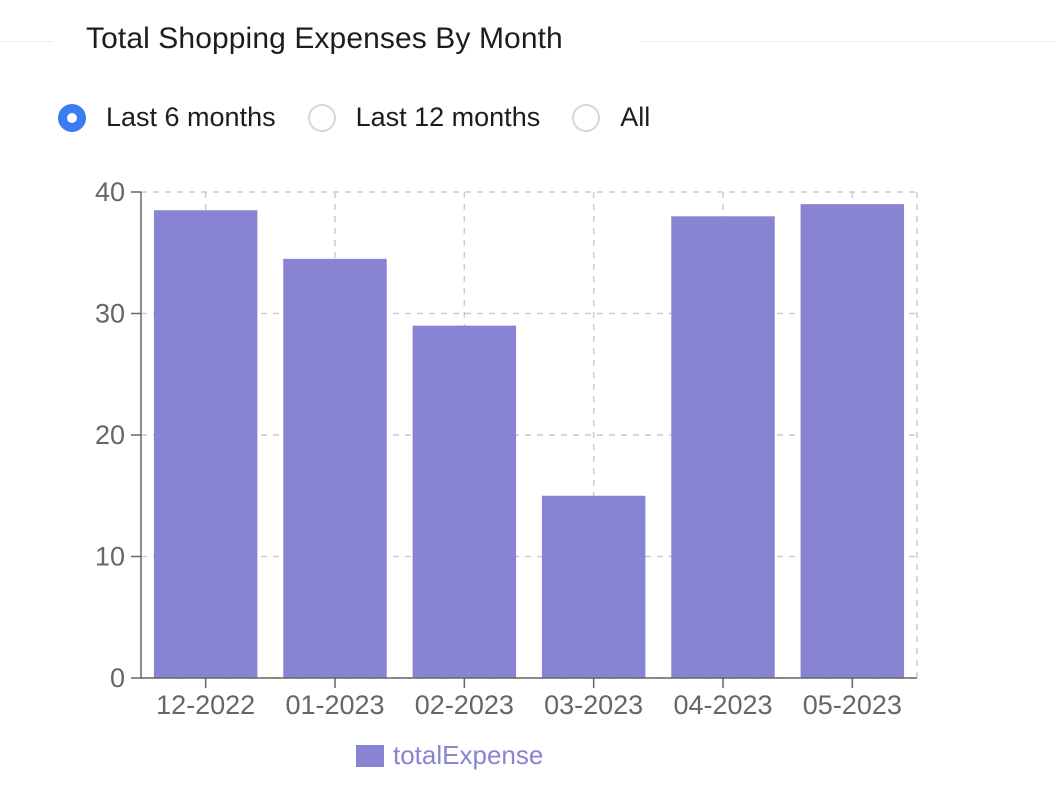 The image size is (1056, 786). I want to click on radio-last-6-months: Last 6 months, so click(167, 117).